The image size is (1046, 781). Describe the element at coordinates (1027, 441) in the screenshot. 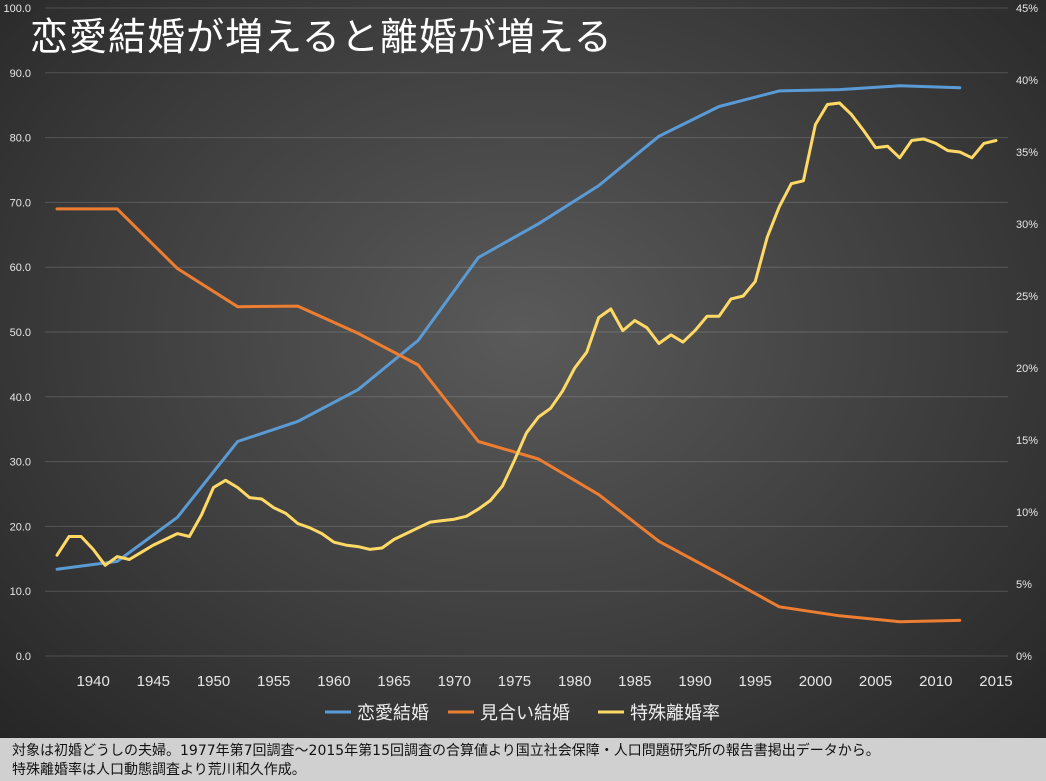

I see `y-right-tick-label: 15%` at that location.